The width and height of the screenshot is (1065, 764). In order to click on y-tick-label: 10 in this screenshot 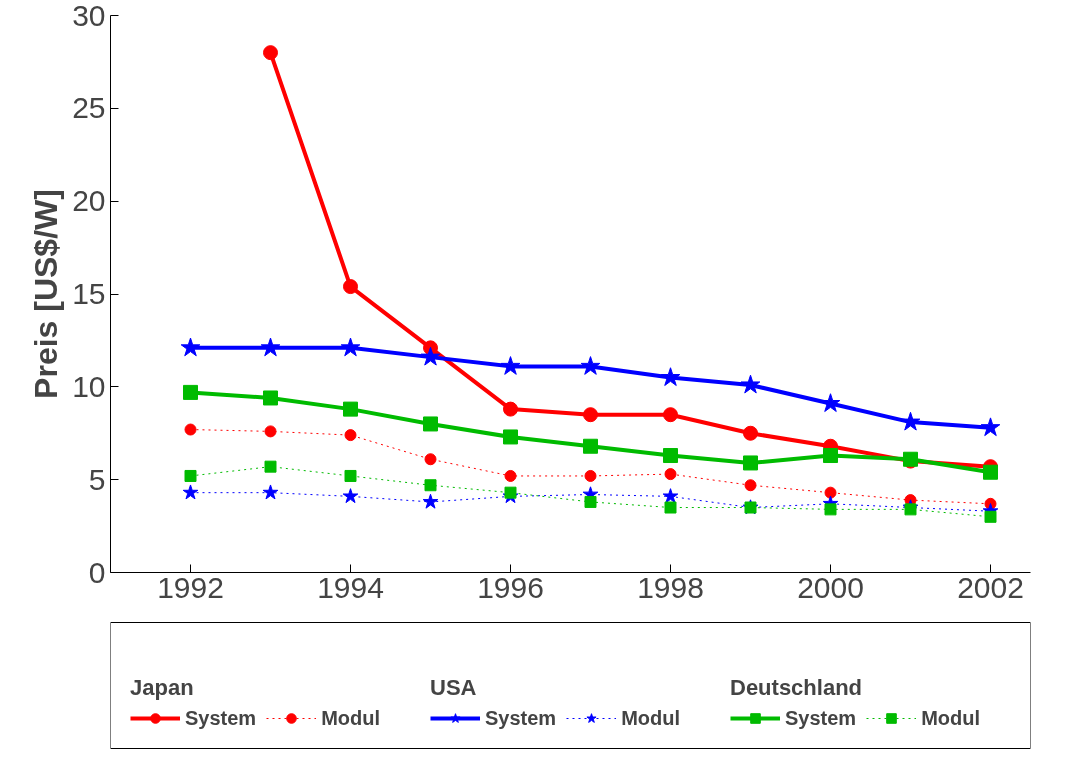, I will do `click(89, 386)`.